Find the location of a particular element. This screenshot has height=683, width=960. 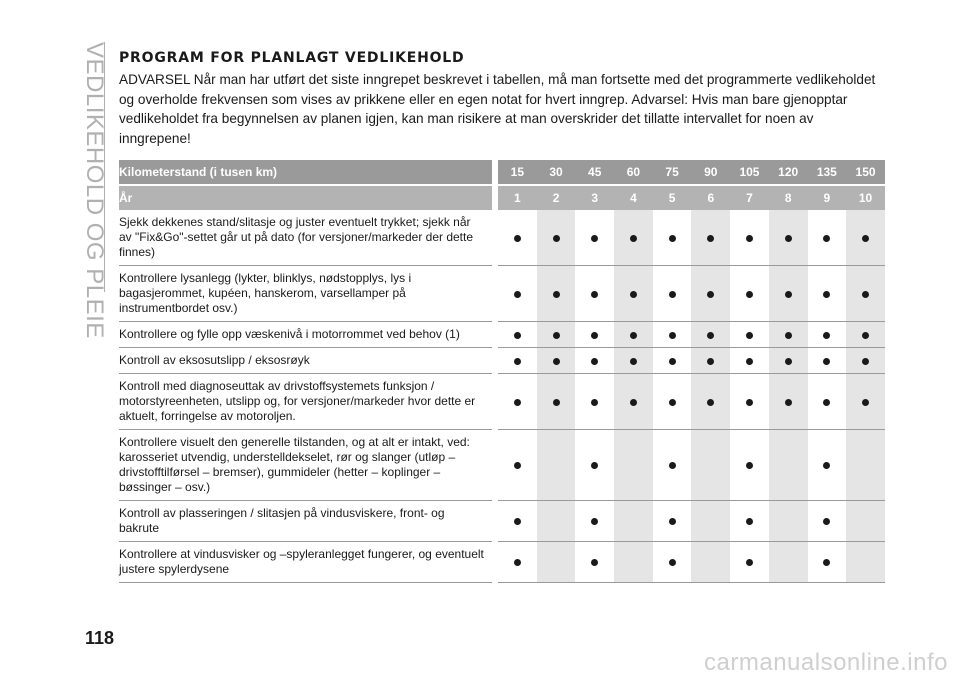

year-header-cell: 8 is located at coordinates (788, 197).